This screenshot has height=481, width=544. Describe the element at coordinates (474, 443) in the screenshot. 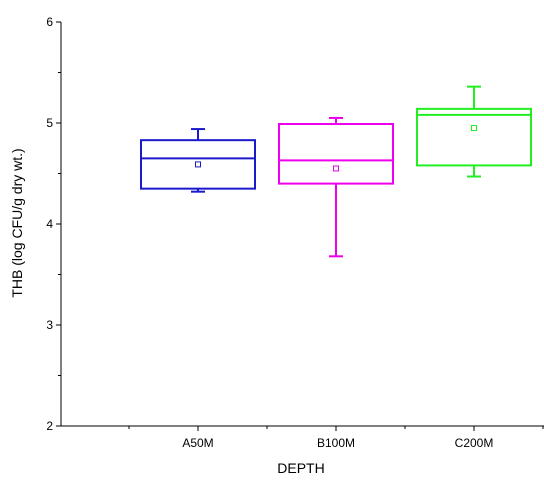

I see `x-tick-label: C200M` at that location.